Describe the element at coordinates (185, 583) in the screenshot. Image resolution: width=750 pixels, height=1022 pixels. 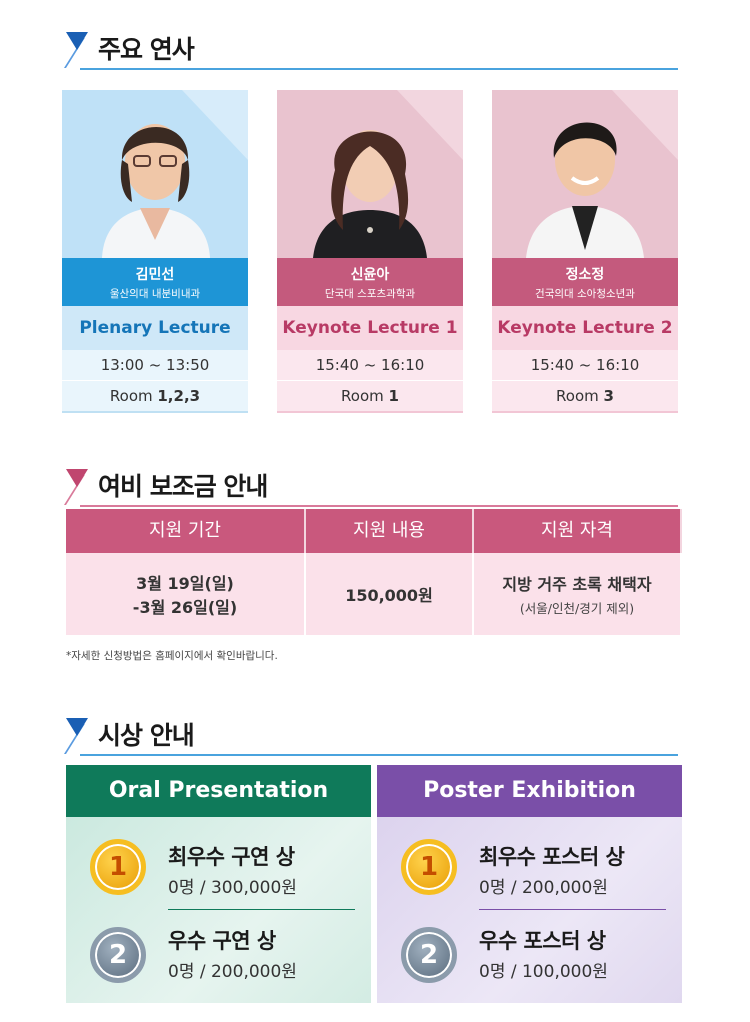
I see `period-line-1: 3월 19일(일)` at that location.